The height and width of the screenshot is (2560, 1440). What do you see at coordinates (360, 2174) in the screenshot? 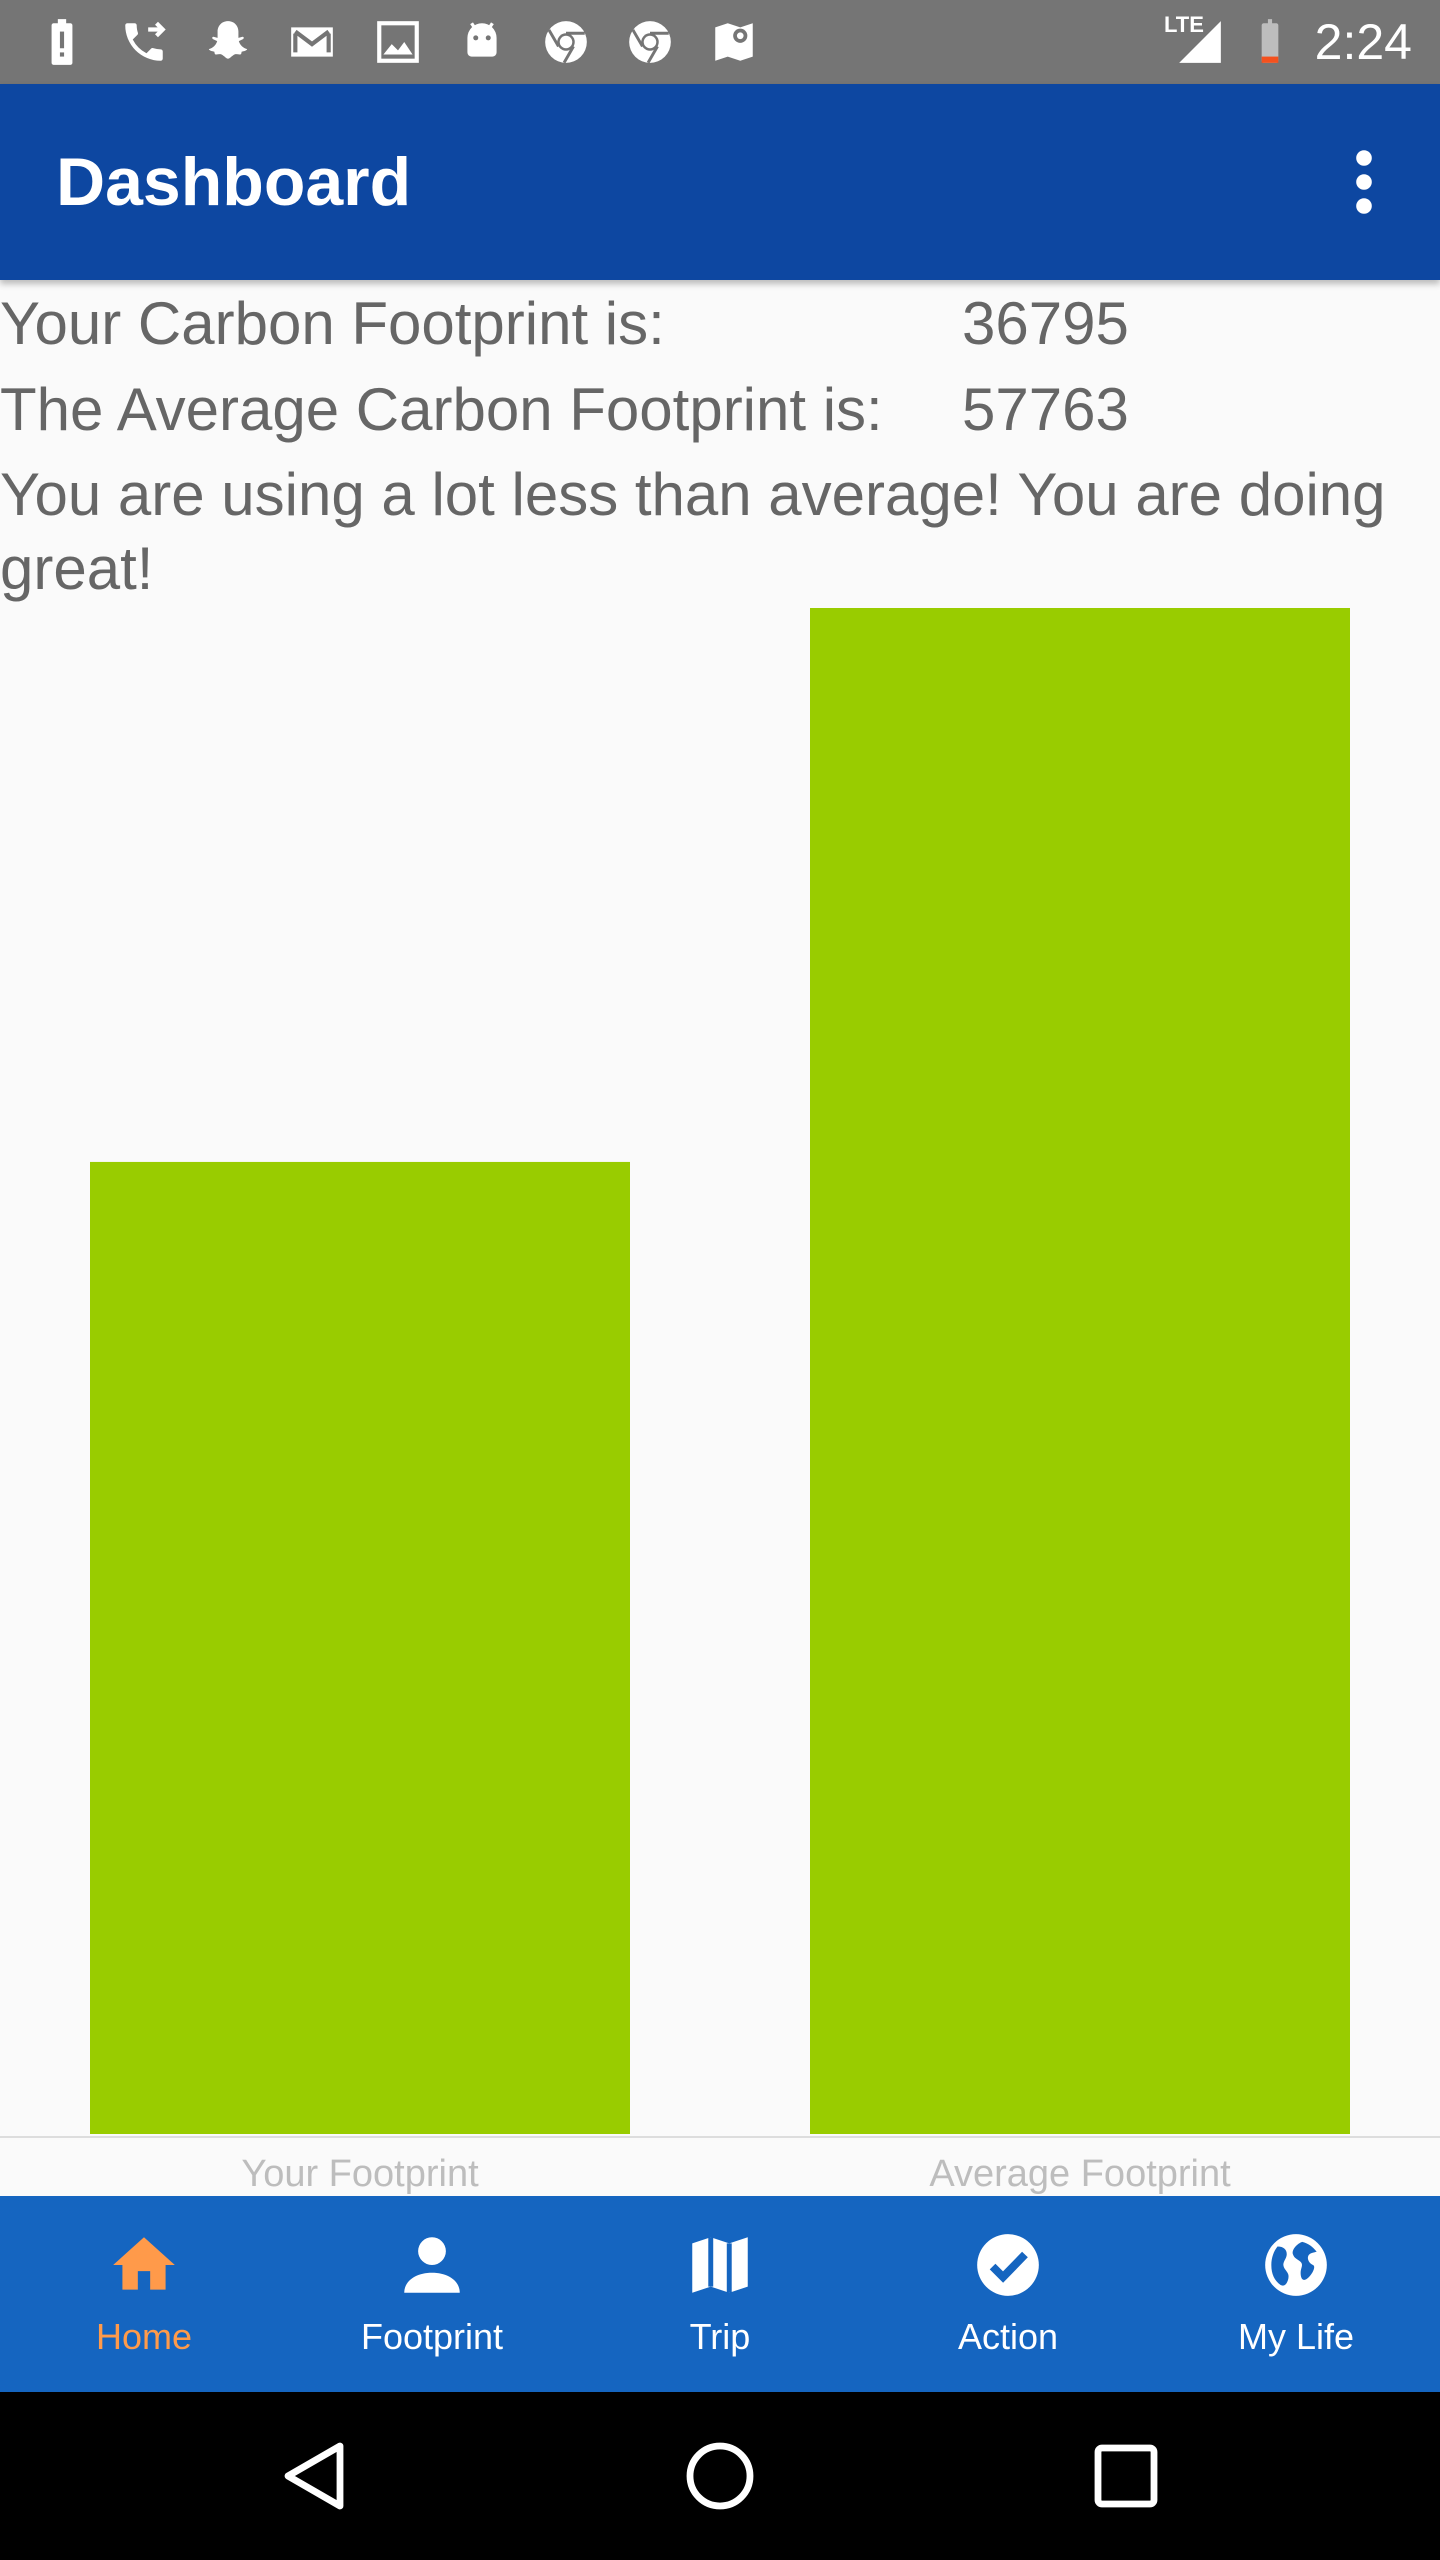
I see `chart-category-label-0: Your Footprint` at bounding box center [360, 2174].